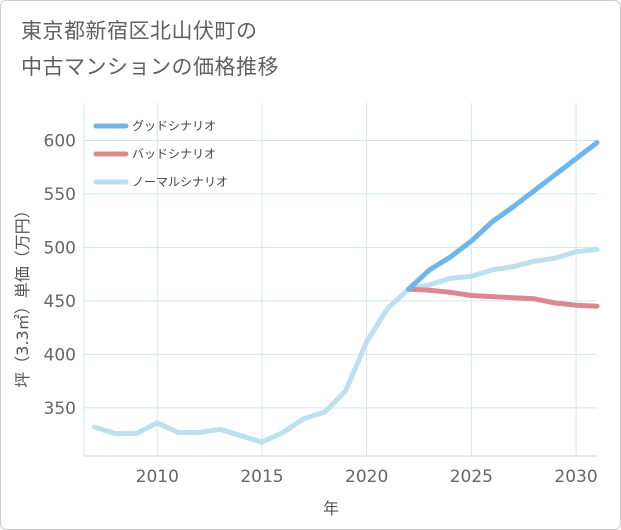 This screenshot has height=530, width=621. I want to click on chart-title-line-2: 中古マンションの価格推移, so click(150, 67).